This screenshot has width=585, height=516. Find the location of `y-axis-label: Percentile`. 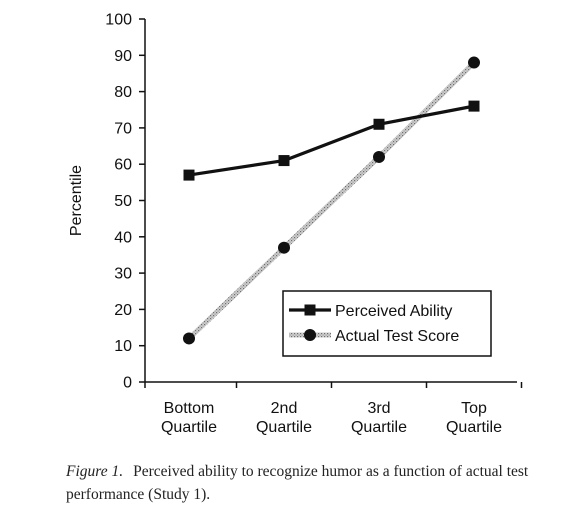

y-axis-label: Percentile is located at coordinates (76, 200).